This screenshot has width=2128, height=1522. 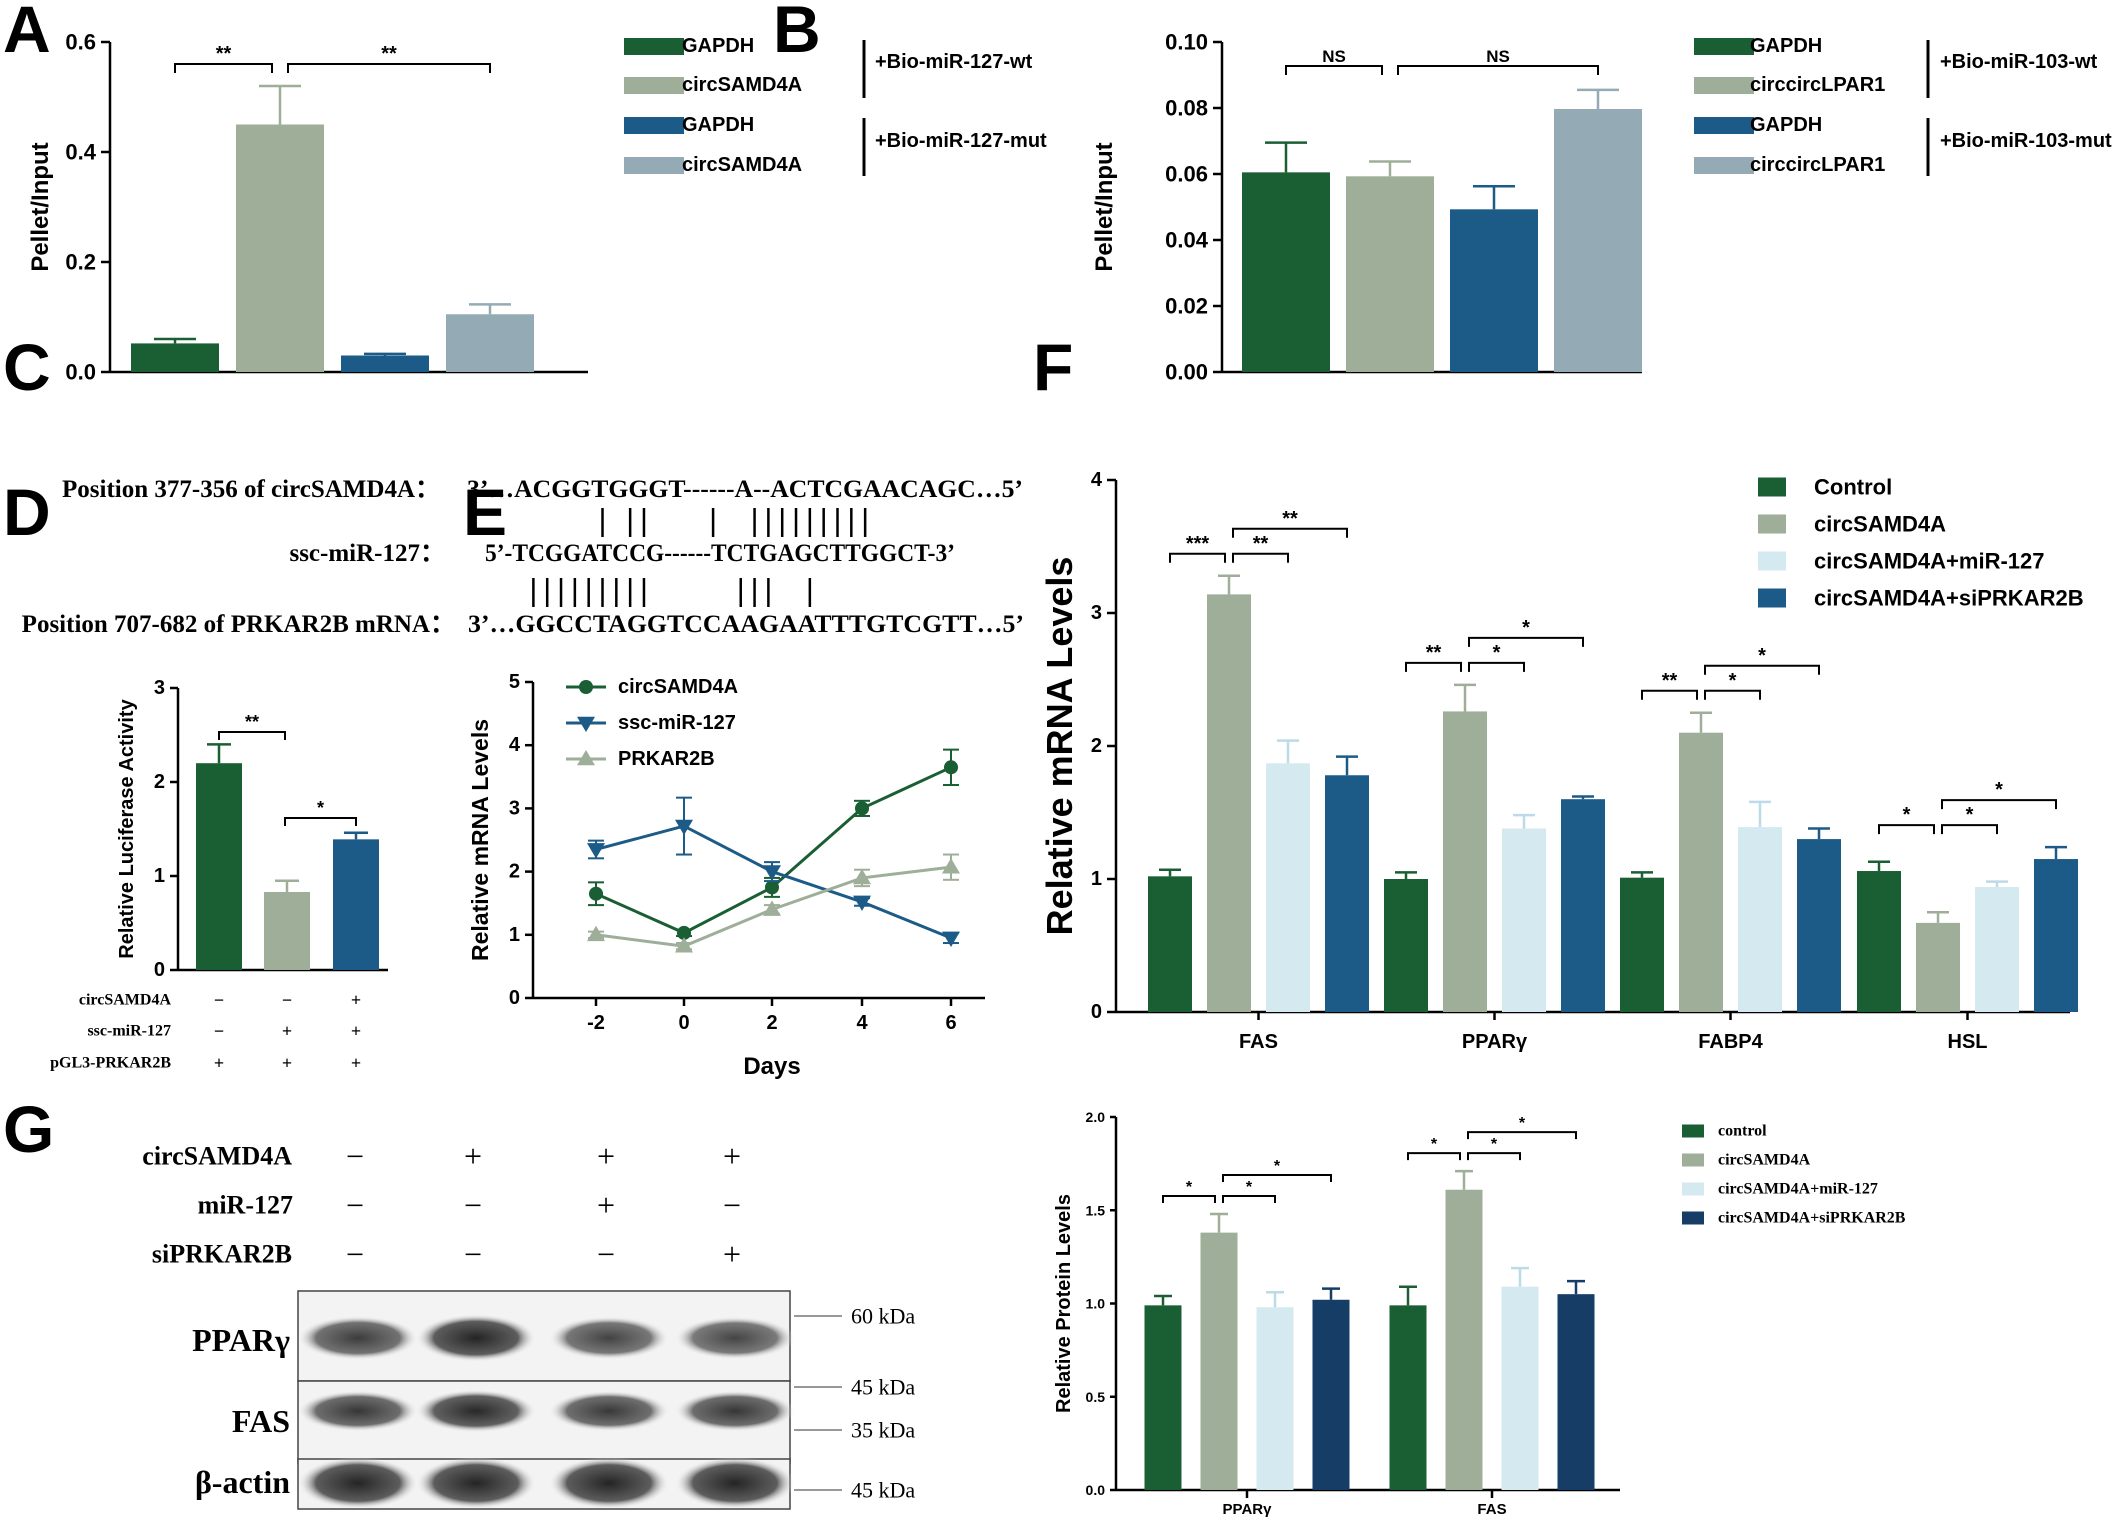 What do you see at coordinates (40, 206) in the screenshot?
I see `panel-a-y-label: Pellet/Input` at bounding box center [40, 206].